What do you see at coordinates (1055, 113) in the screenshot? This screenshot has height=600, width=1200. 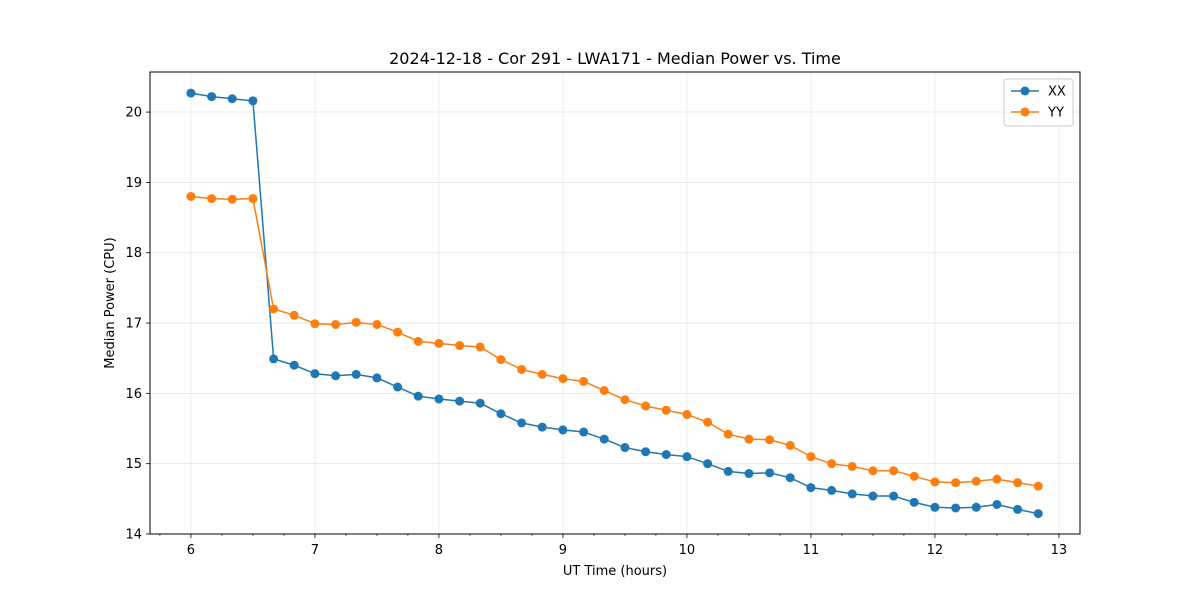 I see `legend-label-yy: YY` at bounding box center [1055, 113].